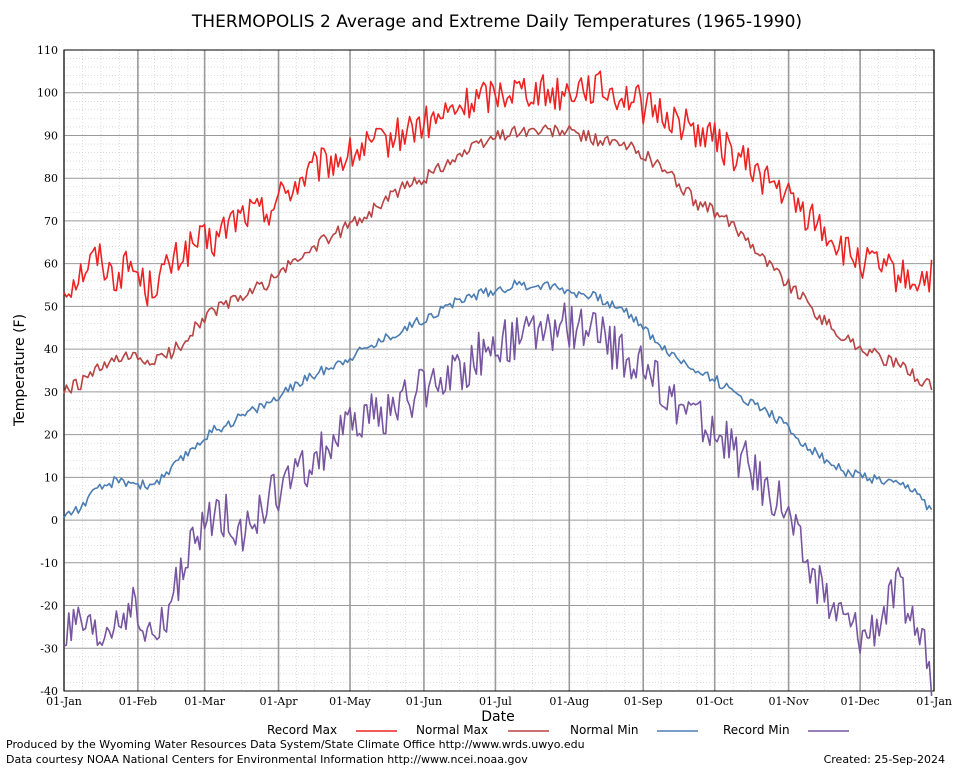 The image size is (954, 768). What do you see at coordinates (756, 730) in the screenshot?
I see `legend-label: Record Min` at bounding box center [756, 730].